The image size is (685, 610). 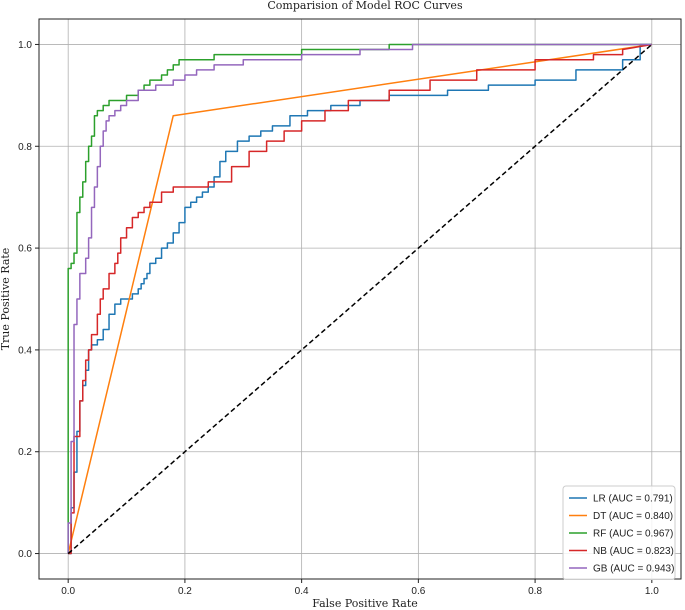 I want to click on legend-box, so click(x=619, y=532).